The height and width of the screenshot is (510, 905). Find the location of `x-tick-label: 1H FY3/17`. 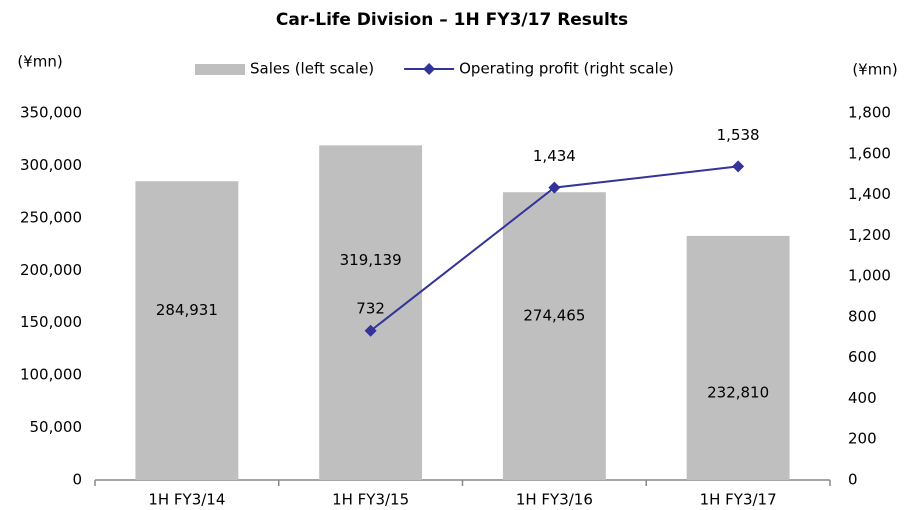

x-tick-label: 1H FY3/17 is located at coordinates (738, 500).